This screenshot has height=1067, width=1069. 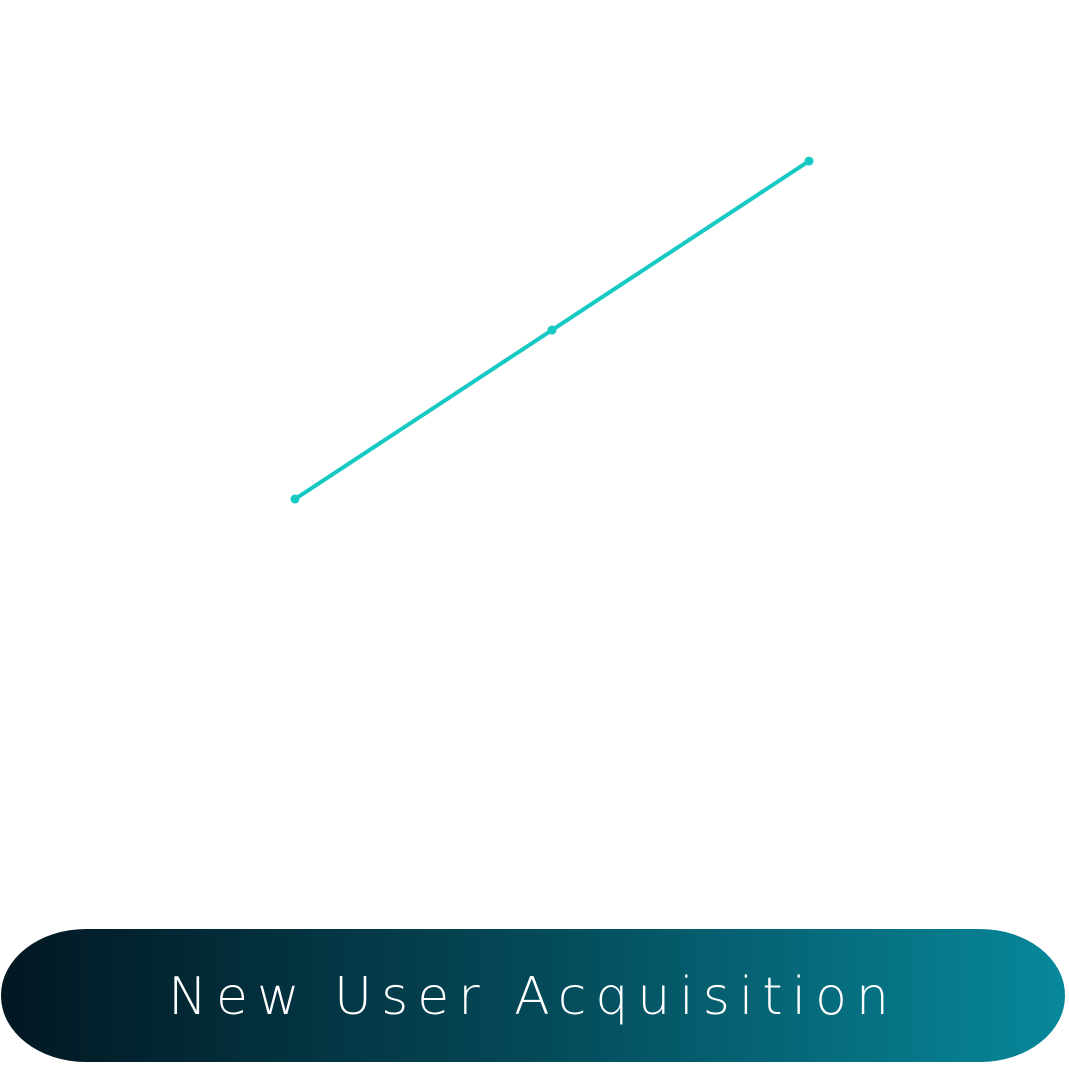 I want to click on chart-title: New User Acquisition, so click(x=533, y=997).